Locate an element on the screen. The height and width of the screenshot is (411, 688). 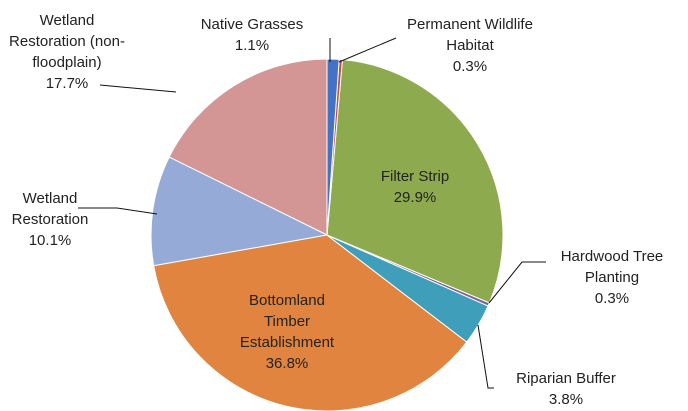
value-label: 1.1% is located at coordinates (252, 45).